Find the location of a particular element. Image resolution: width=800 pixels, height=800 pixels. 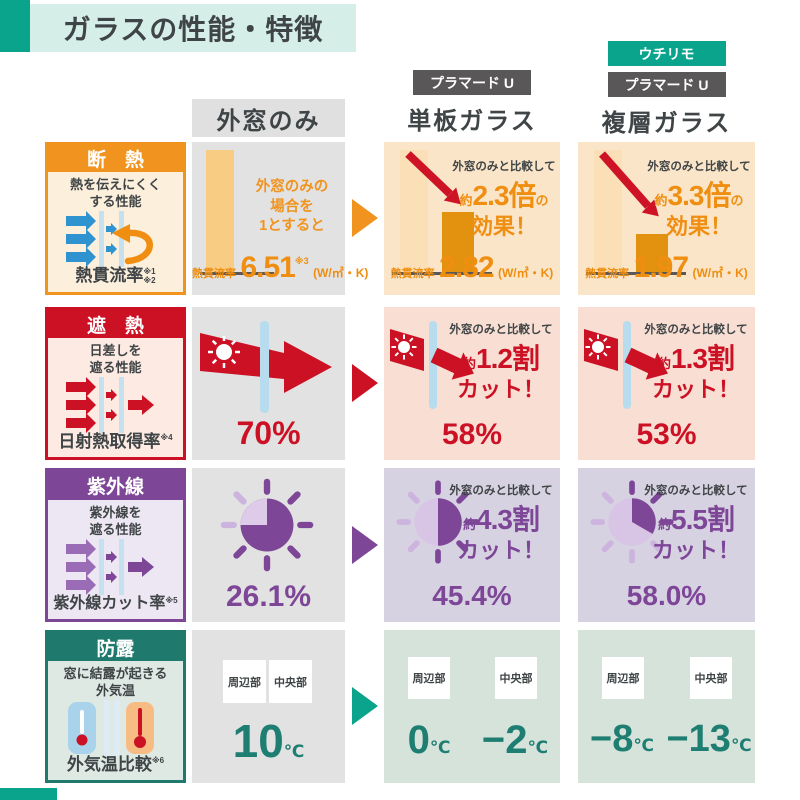

thermometer-icon is located at coordinates (115, 728).